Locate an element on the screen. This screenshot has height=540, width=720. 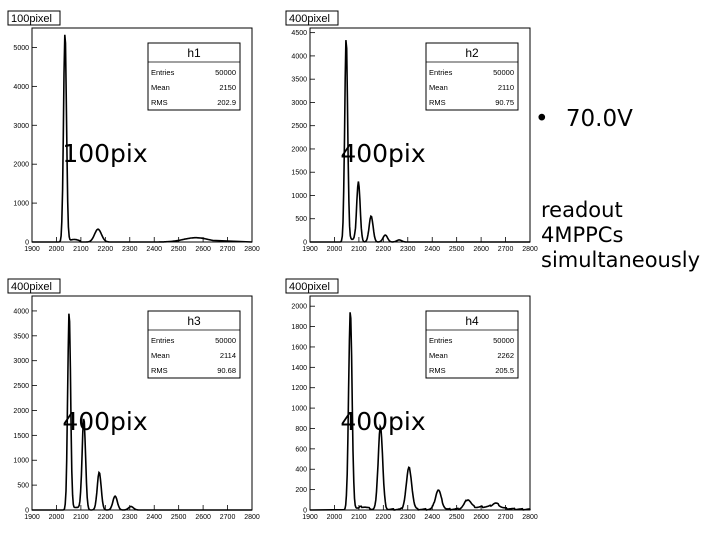
y-tick-label: 1600 is located at coordinates (299, 347).